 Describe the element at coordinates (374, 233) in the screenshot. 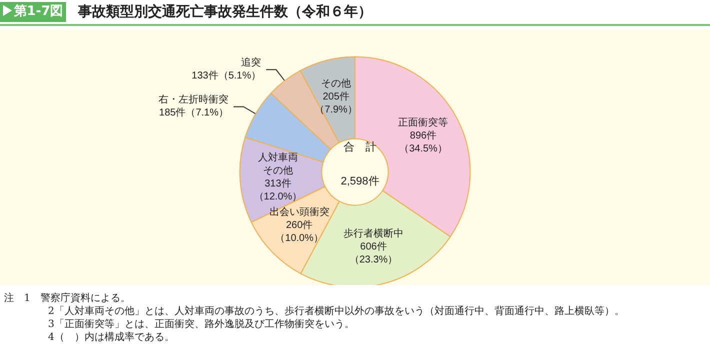

I see `slice-label: 歩行者横断中` at that location.